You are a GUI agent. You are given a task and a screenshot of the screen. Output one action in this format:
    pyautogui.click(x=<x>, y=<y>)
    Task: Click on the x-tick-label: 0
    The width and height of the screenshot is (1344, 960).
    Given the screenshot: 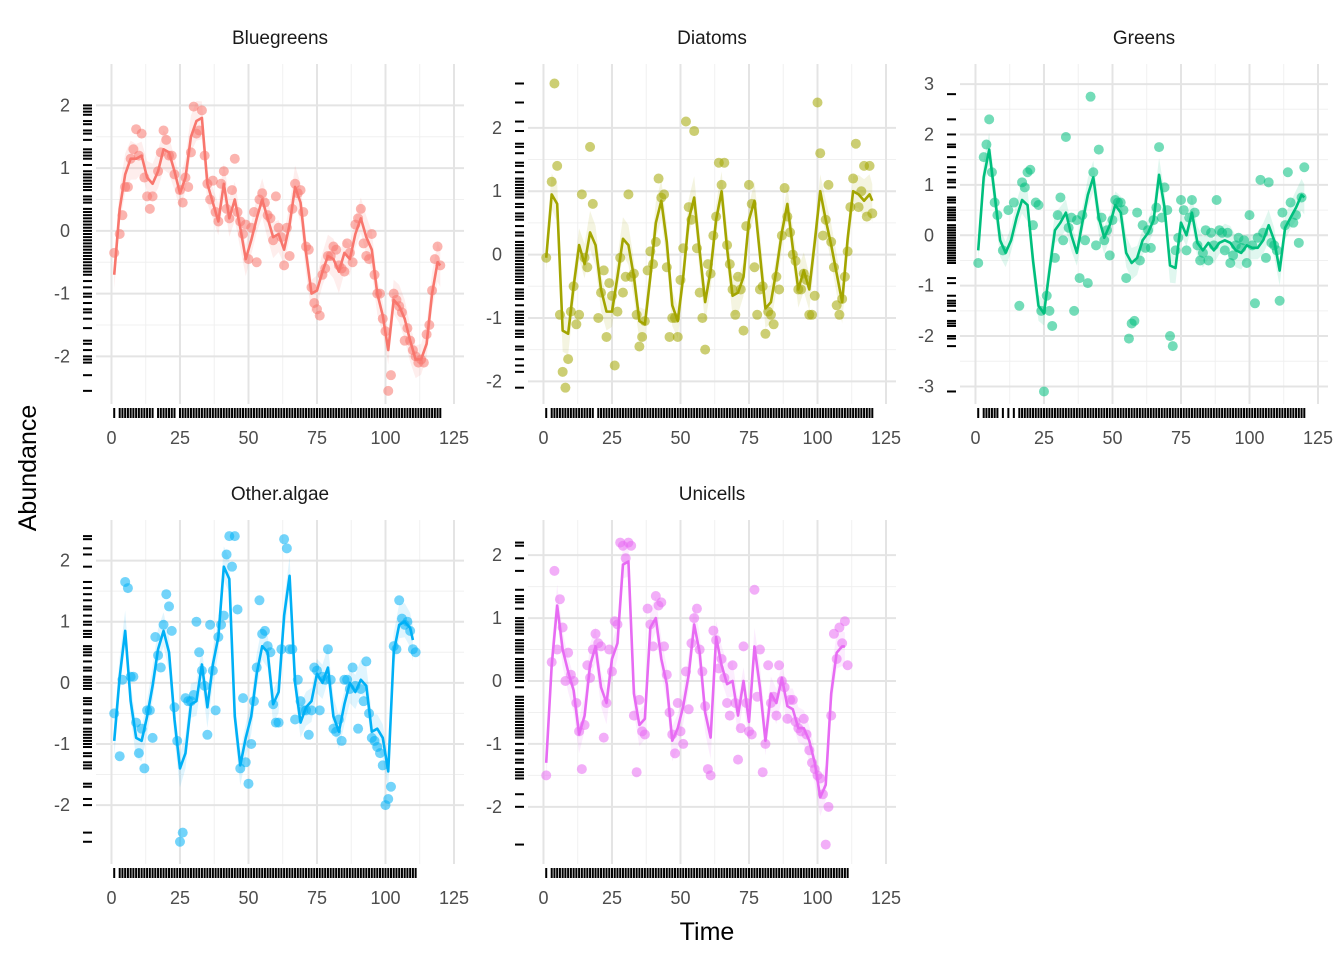 What is the action you would take?
    pyautogui.click(x=111, y=438)
    